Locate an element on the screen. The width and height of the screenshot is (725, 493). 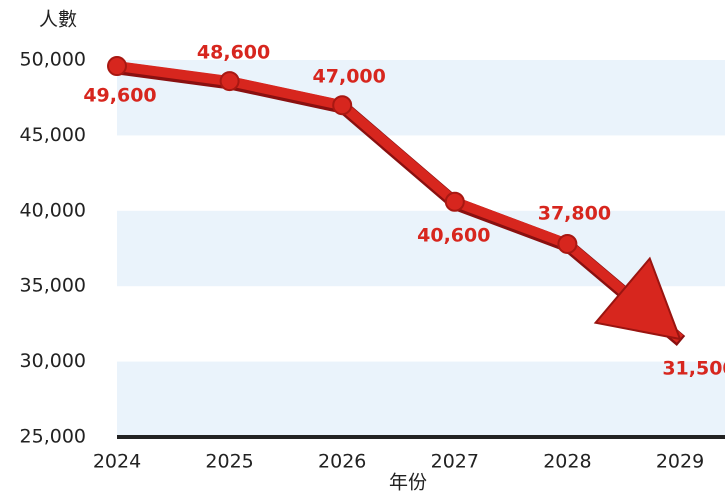
y-tick-label: 35,000 is located at coordinates (53, 286).